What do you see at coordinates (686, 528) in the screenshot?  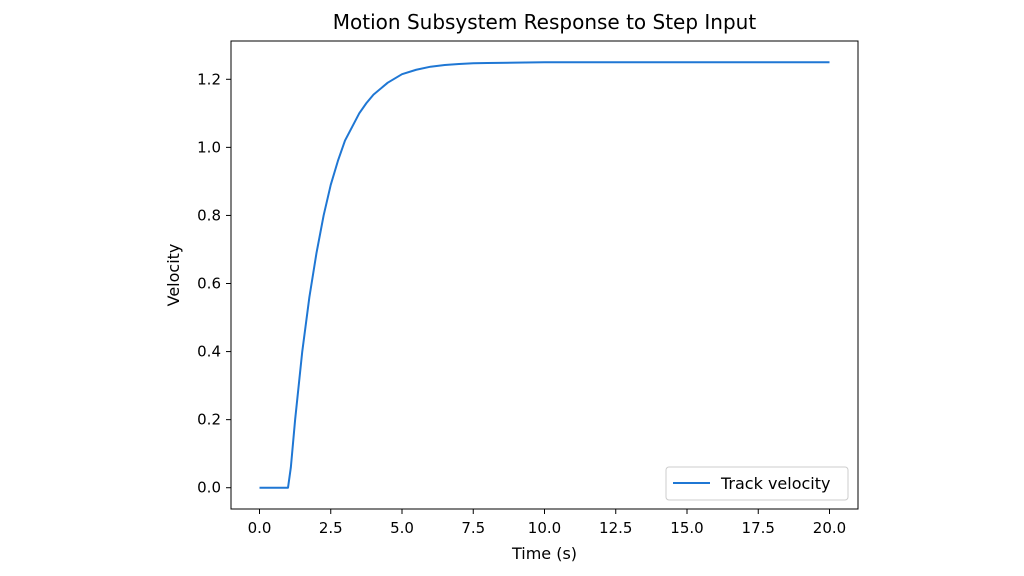 I see `x-tick-label: 15.0` at bounding box center [686, 528].